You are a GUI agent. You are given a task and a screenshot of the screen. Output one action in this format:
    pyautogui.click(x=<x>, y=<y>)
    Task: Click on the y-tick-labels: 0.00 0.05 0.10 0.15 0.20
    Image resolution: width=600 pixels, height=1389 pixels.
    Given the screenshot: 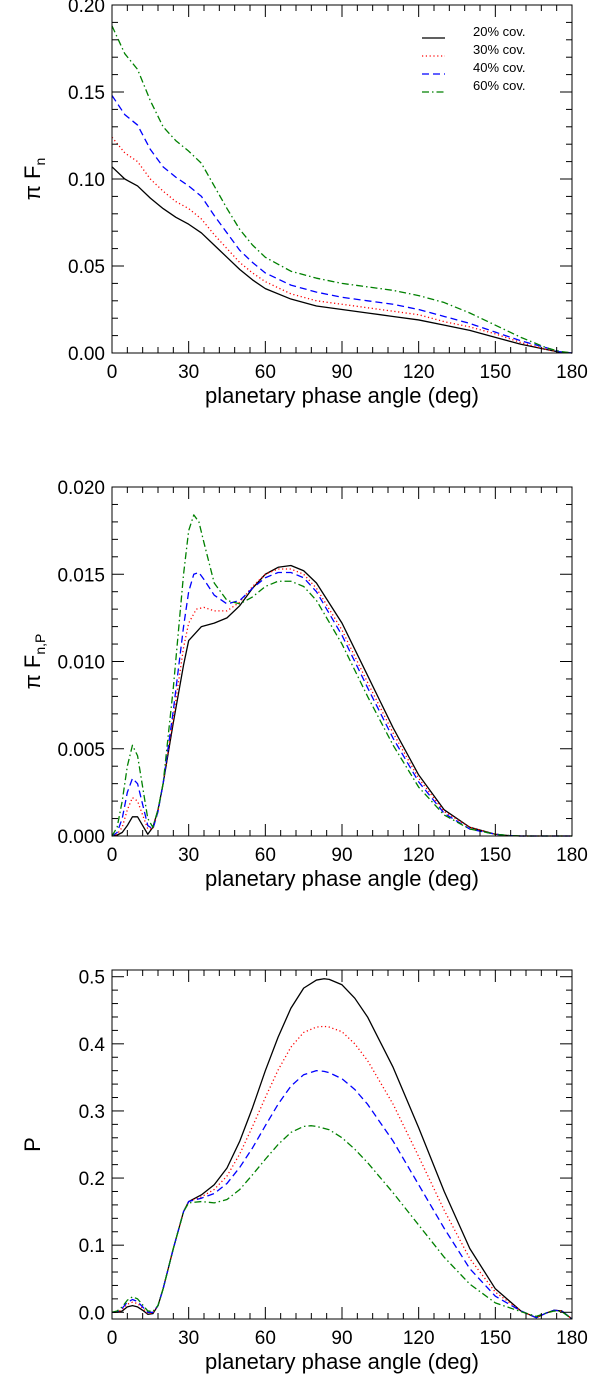 What is the action you would take?
    pyautogui.click(x=86, y=182)
    